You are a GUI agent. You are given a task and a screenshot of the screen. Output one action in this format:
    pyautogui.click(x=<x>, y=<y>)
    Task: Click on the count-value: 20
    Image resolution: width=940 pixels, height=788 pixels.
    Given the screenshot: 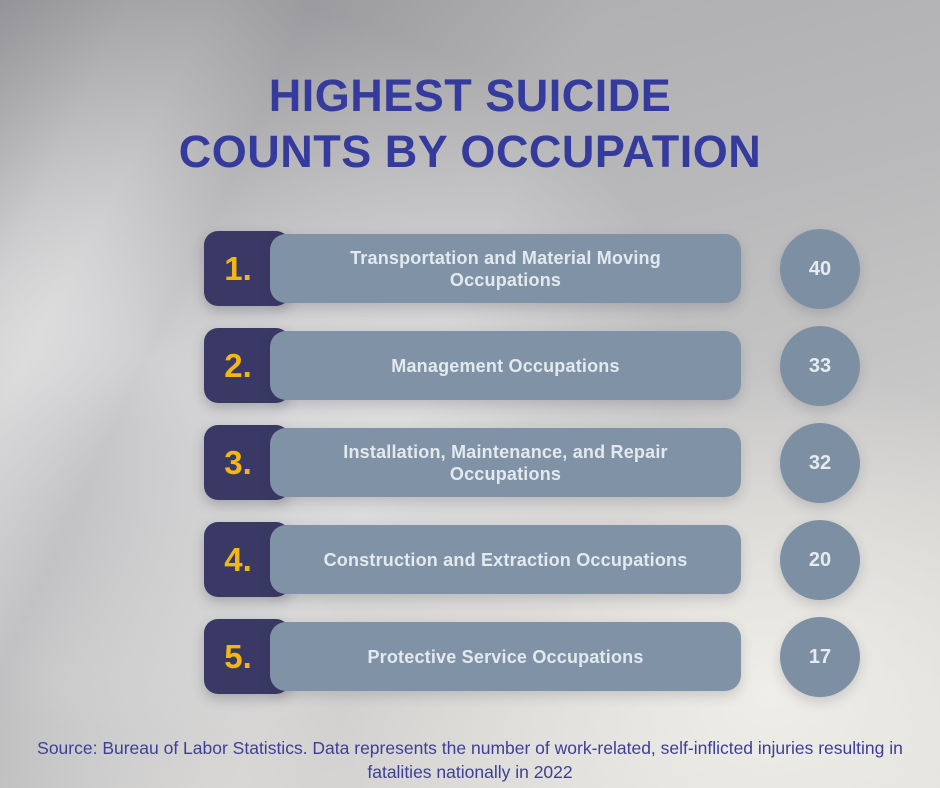 What is the action you would take?
    pyautogui.click(x=820, y=559)
    